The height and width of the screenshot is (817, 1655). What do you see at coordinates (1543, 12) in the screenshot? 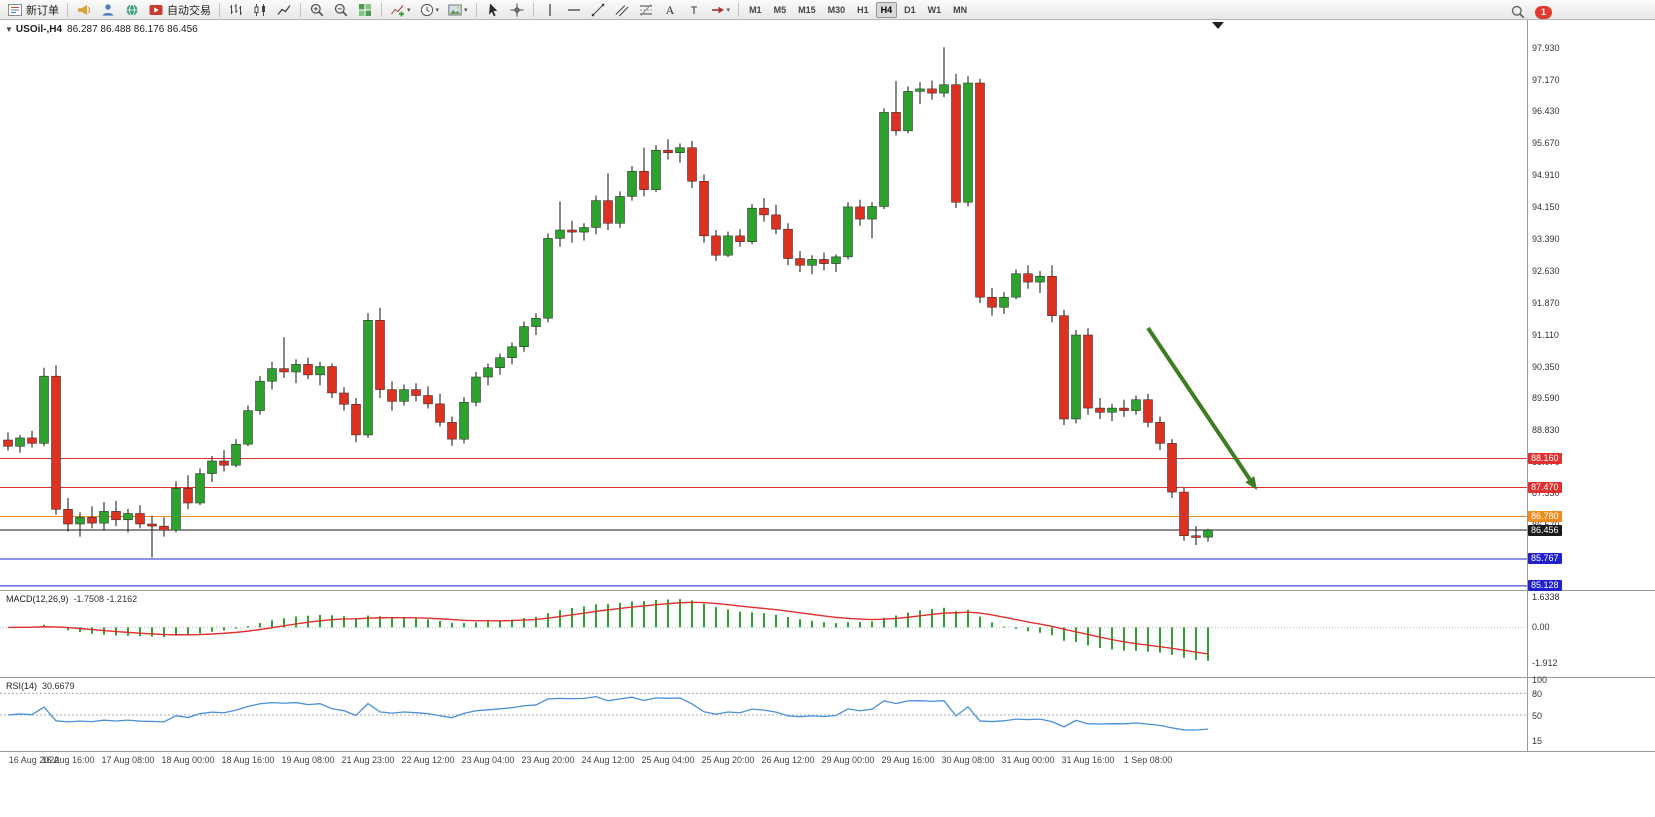
I see `notification-badge: 1` at bounding box center [1543, 12].